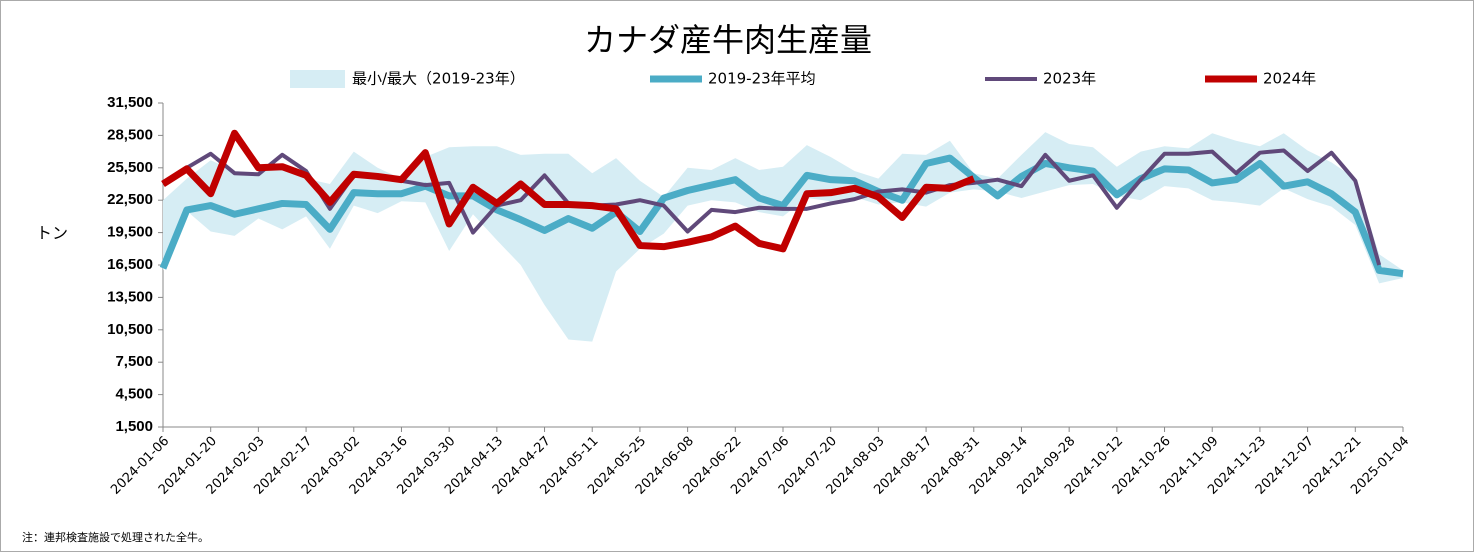  Describe the element at coordinates (1289, 79) in the screenshot. I see `legend-label: 2024年` at that location.